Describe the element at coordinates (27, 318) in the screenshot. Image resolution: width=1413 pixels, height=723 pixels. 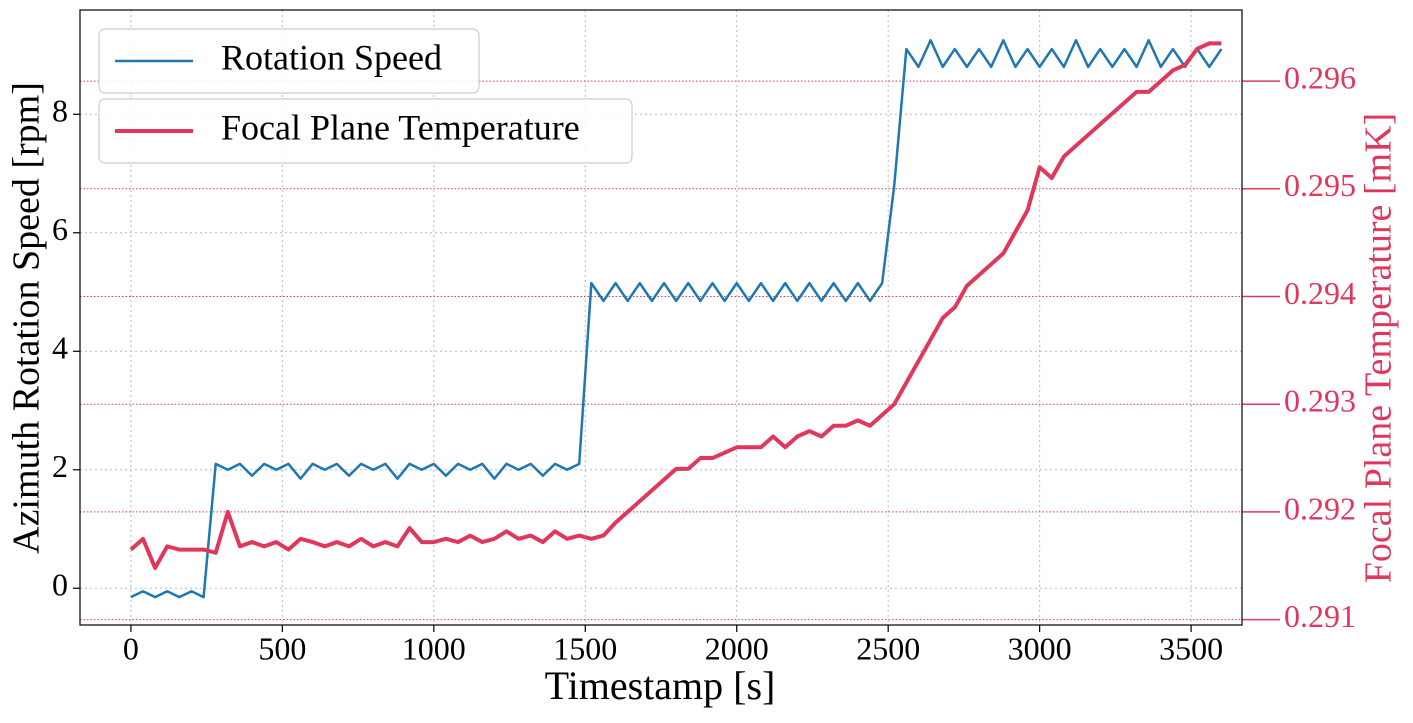
I see `y-axis-label: Azimuth Rotation Speed [rpm]` at that location.